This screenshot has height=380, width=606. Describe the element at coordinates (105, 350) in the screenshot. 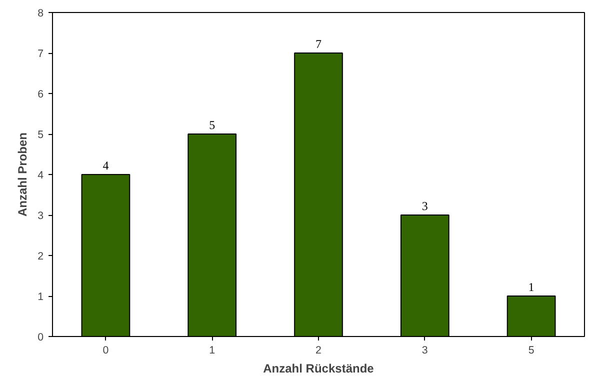

I see `x-tick-label: 0` at that location.